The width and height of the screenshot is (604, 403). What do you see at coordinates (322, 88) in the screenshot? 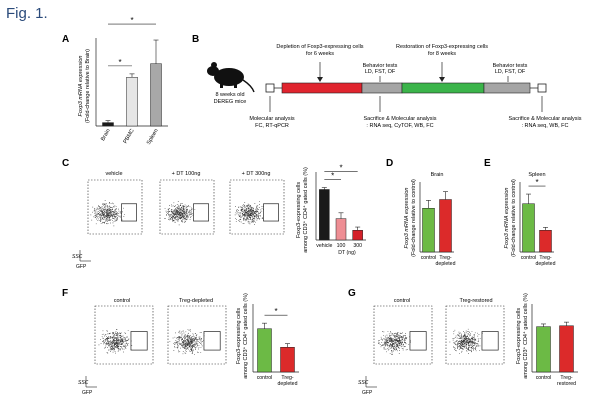
I see `depletion-segment` at bounding box center [322, 88].